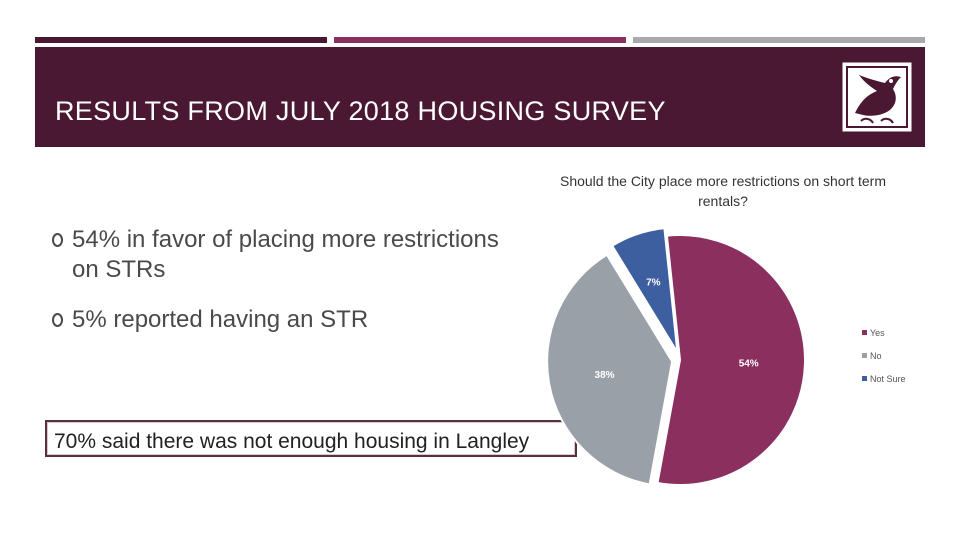 The image size is (960, 540). I want to click on legend-item: No, so click(884, 360).